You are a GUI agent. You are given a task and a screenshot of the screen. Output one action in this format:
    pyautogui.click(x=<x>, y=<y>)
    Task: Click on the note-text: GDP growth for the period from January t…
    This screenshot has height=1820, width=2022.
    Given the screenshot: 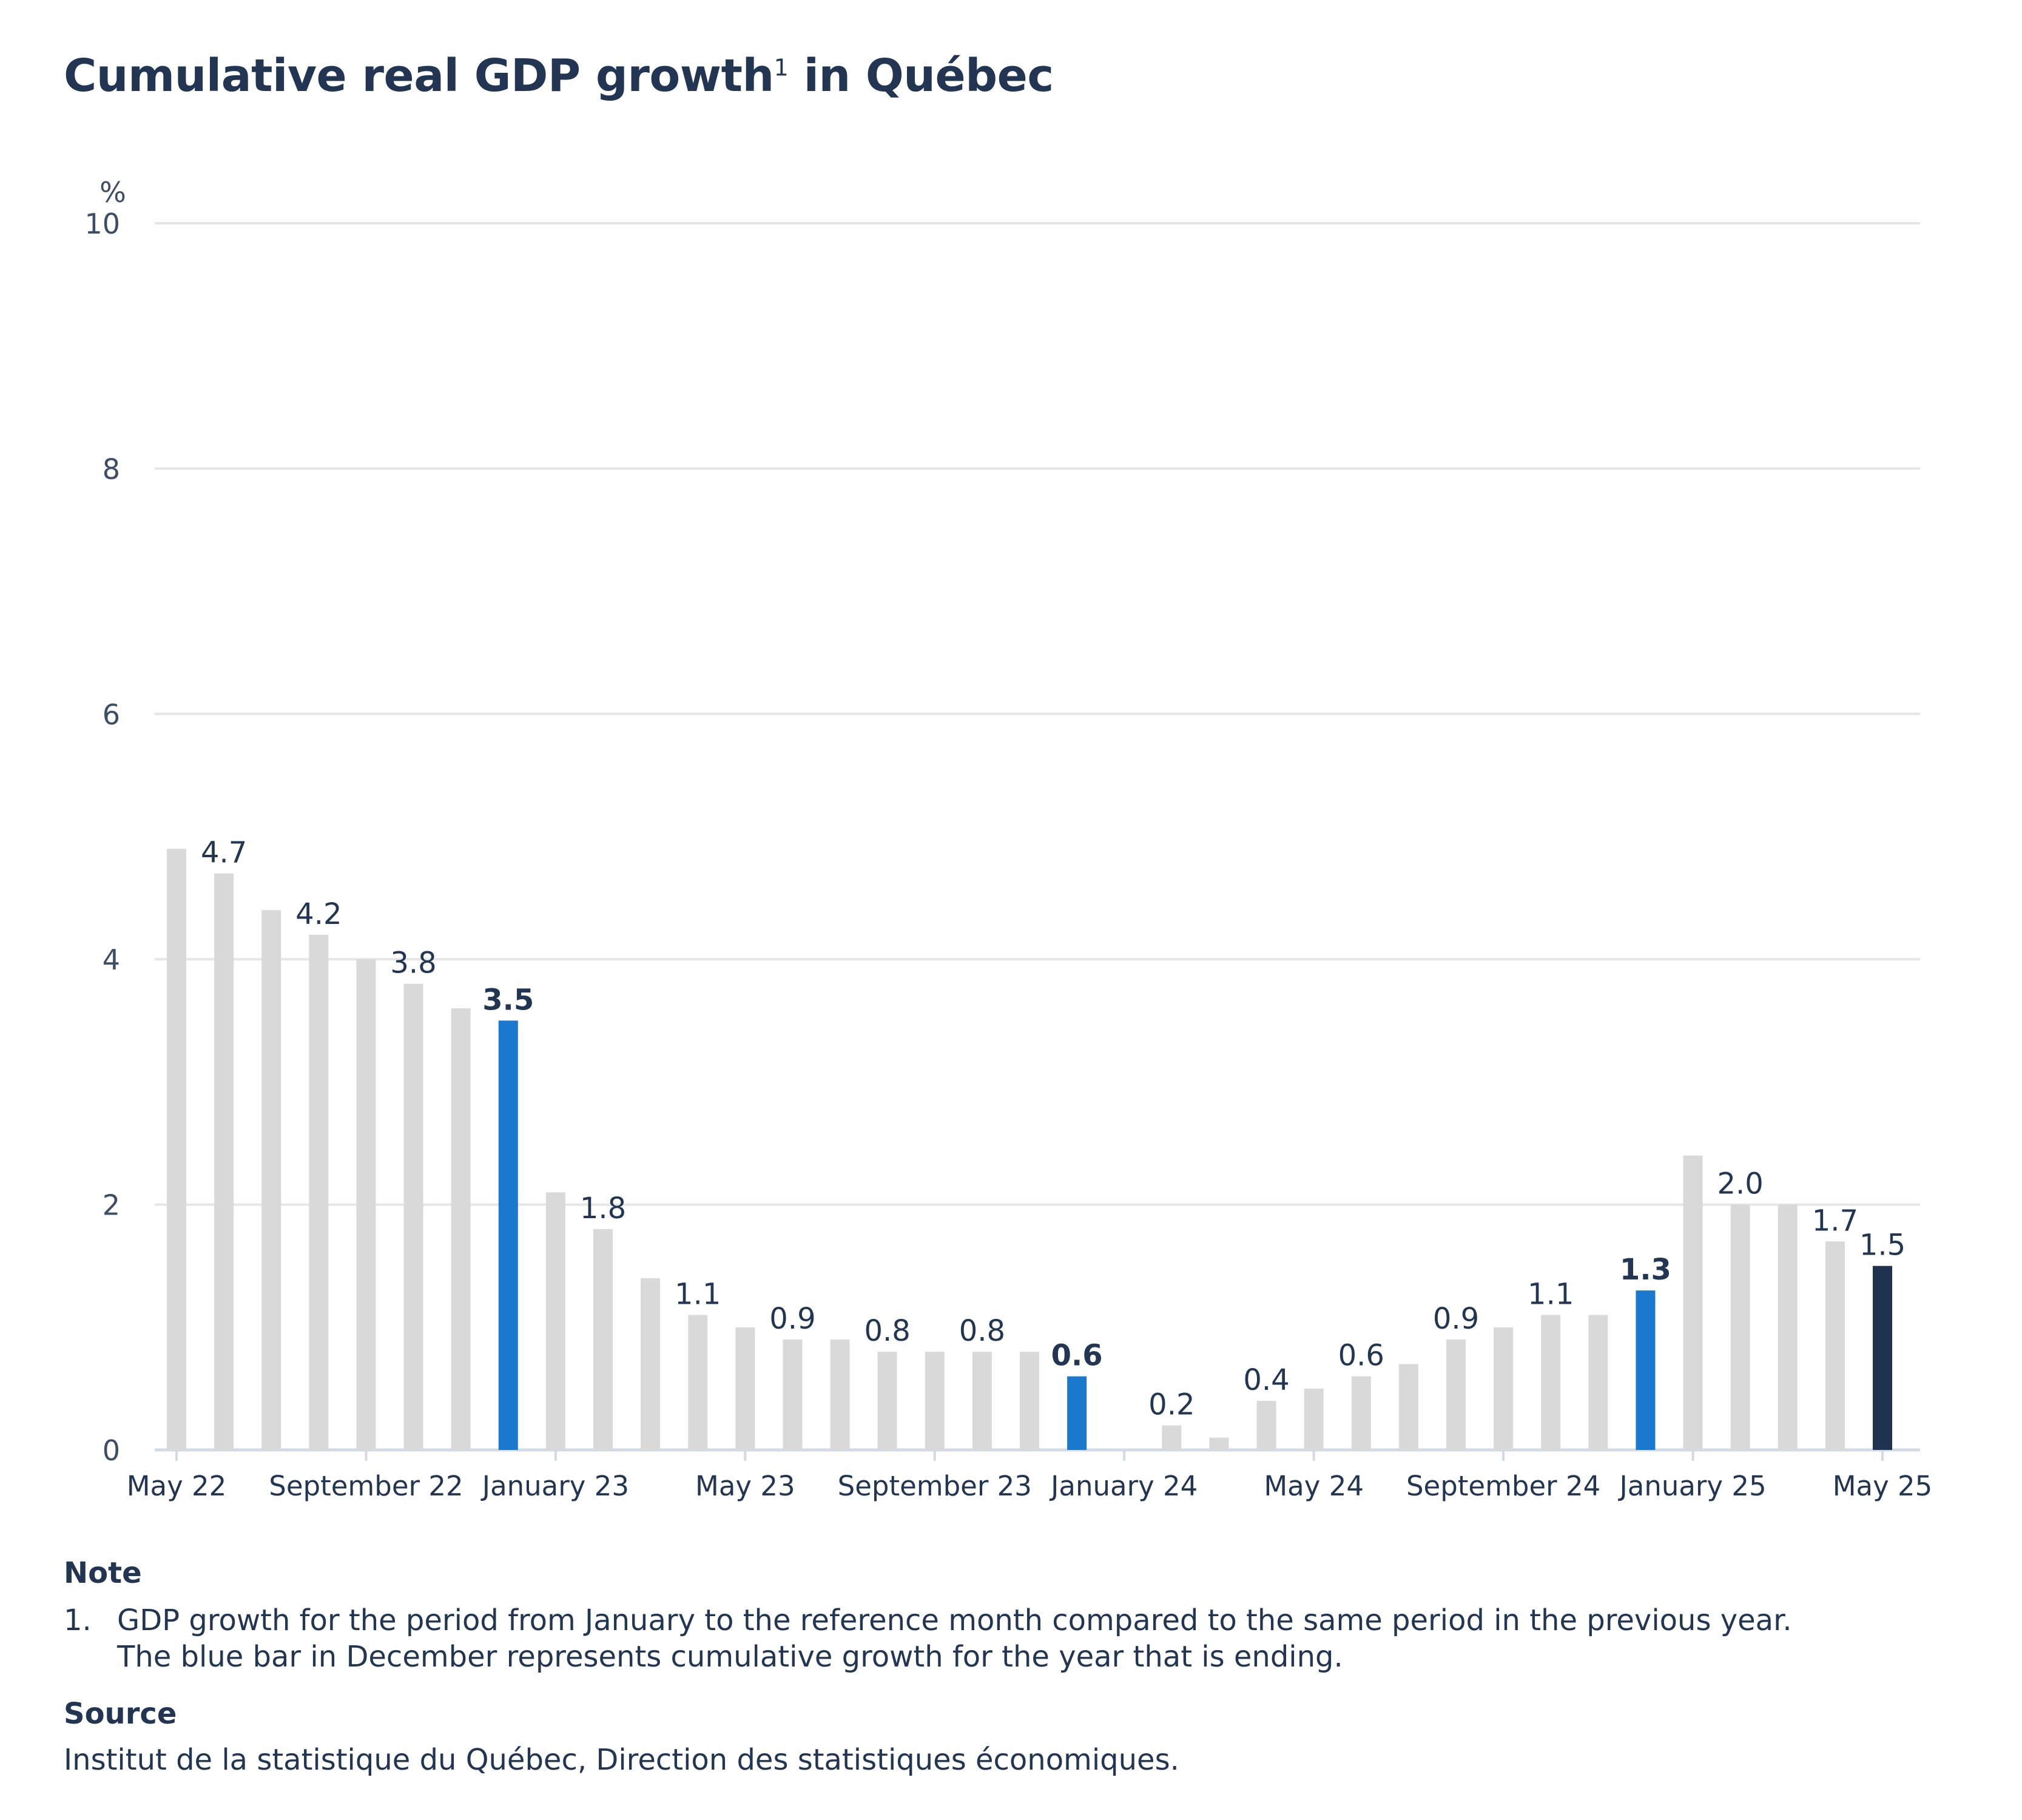 What is the action you would take?
    pyautogui.click(x=954, y=1638)
    